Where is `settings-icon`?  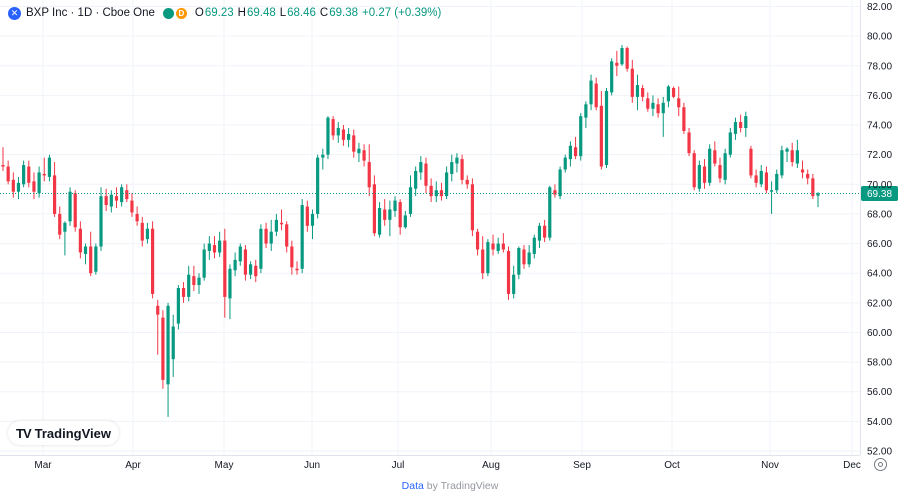
settings-icon is located at coordinates (880, 464).